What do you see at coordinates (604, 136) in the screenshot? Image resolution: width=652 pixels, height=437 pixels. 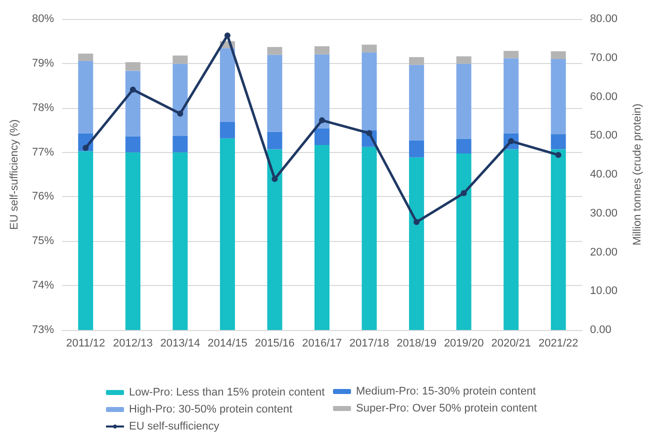 I see `y2-tick-label: 50.00` at bounding box center [604, 136].